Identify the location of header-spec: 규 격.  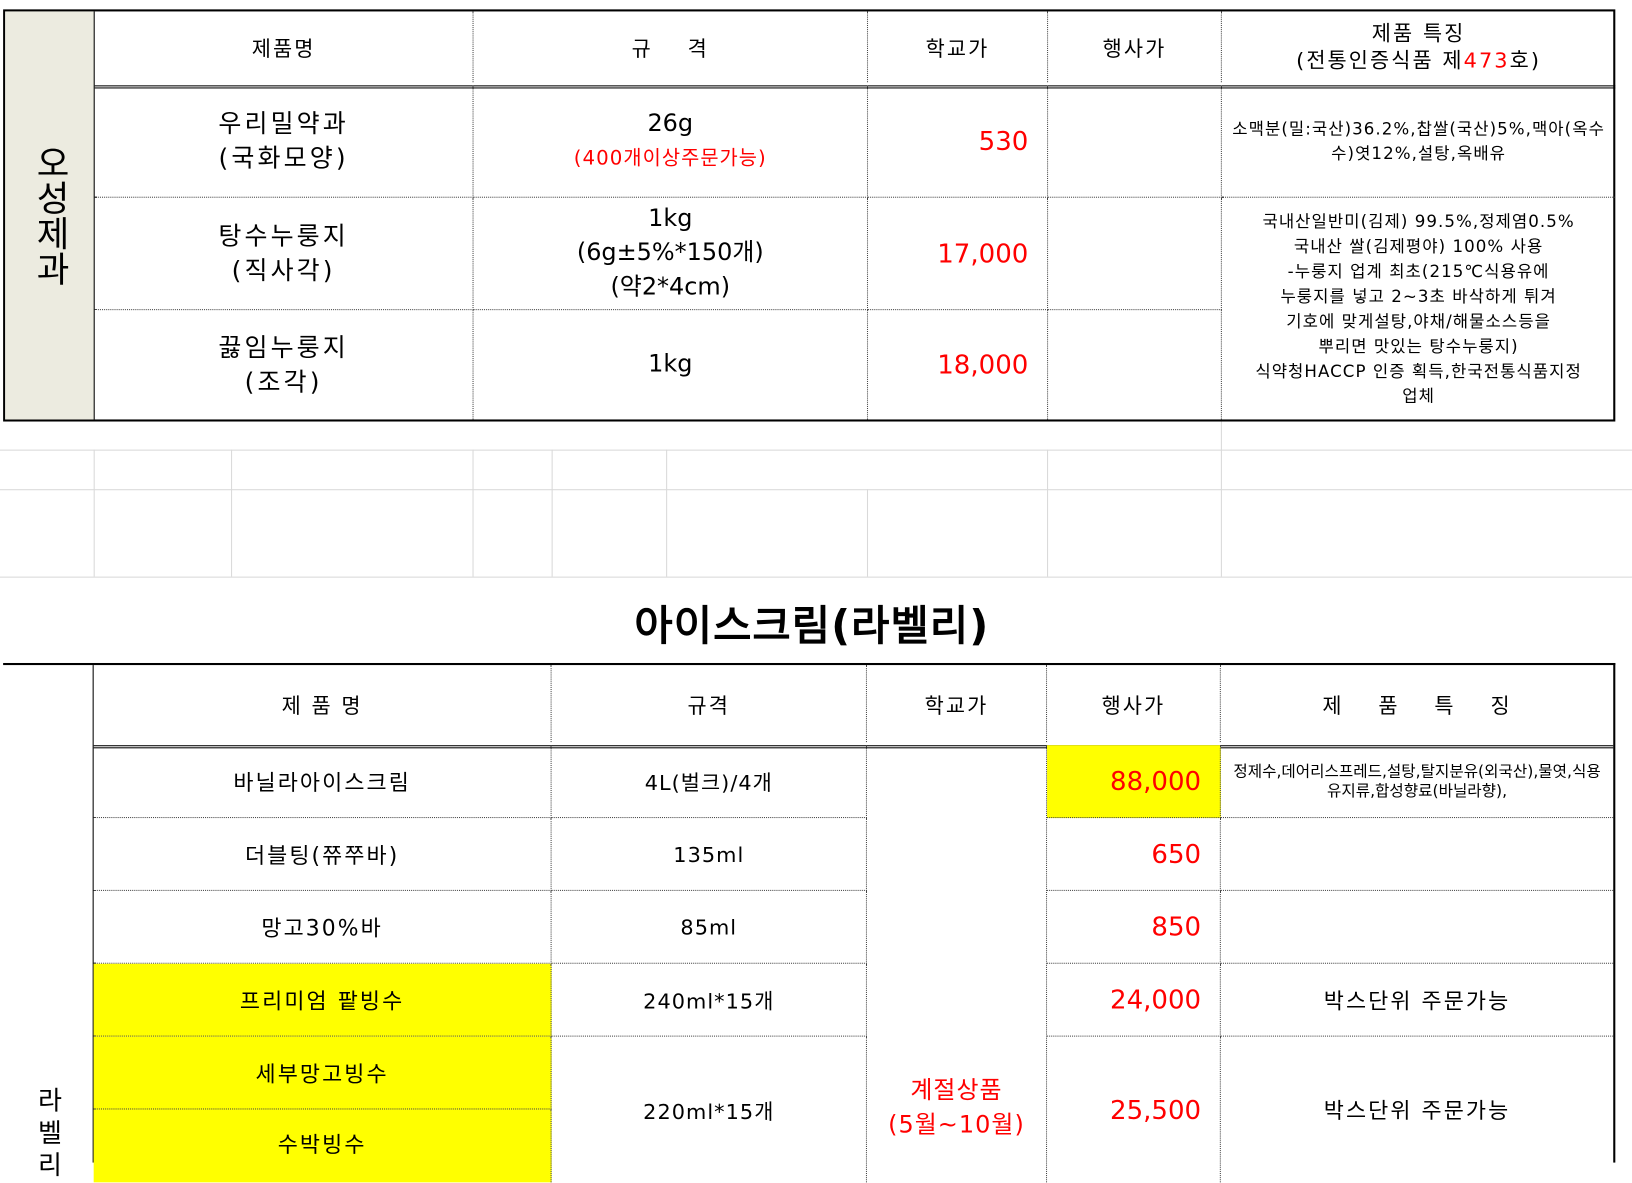
(671, 47).